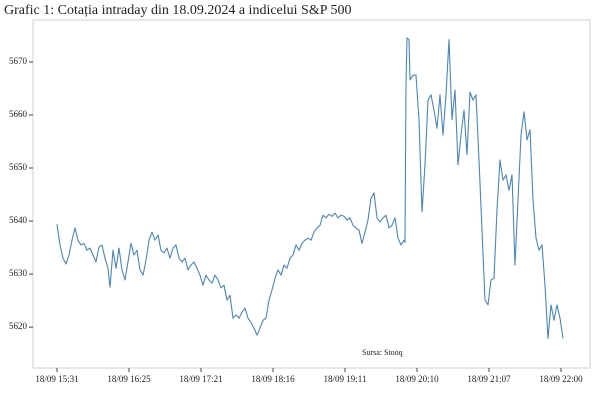  Describe the element at coordinates (561, 379) in the screenshot. I see `x-tick-label: 18/09 22:00` at that location.